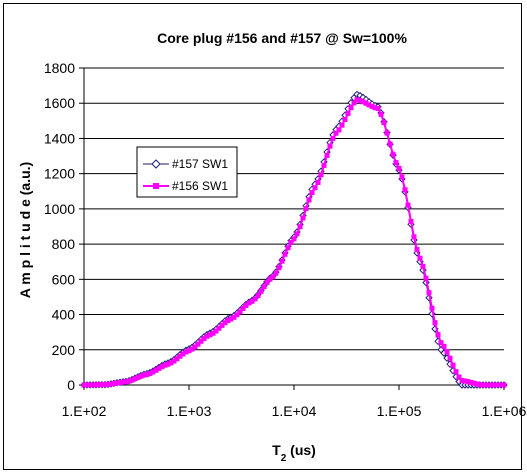  What do you see at coordinates (156, 186) in the screenshot?
I see `legend-marker` at bounding box center [156, 186].